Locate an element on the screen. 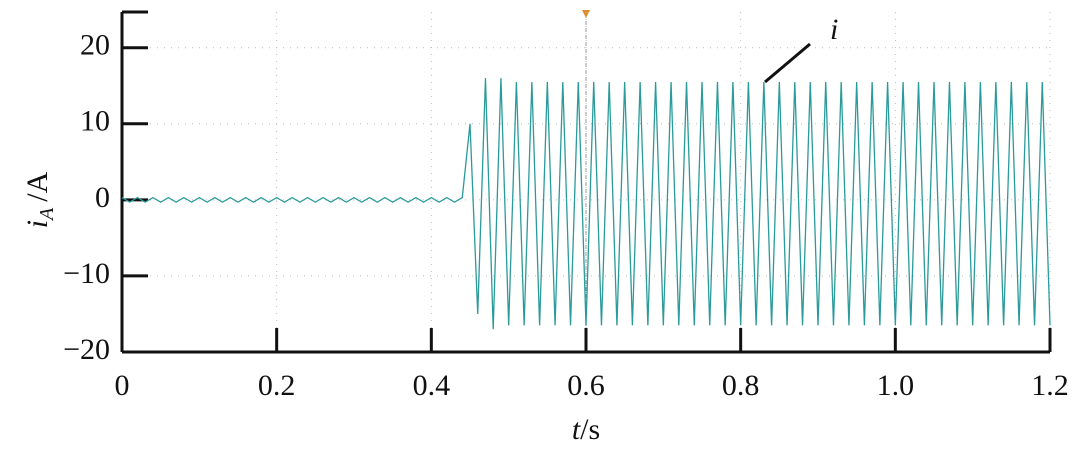 Image resolution: width=1080 pixels, height=456 pixels. y-tick-label: 0 is located at coordinates (102, 197).